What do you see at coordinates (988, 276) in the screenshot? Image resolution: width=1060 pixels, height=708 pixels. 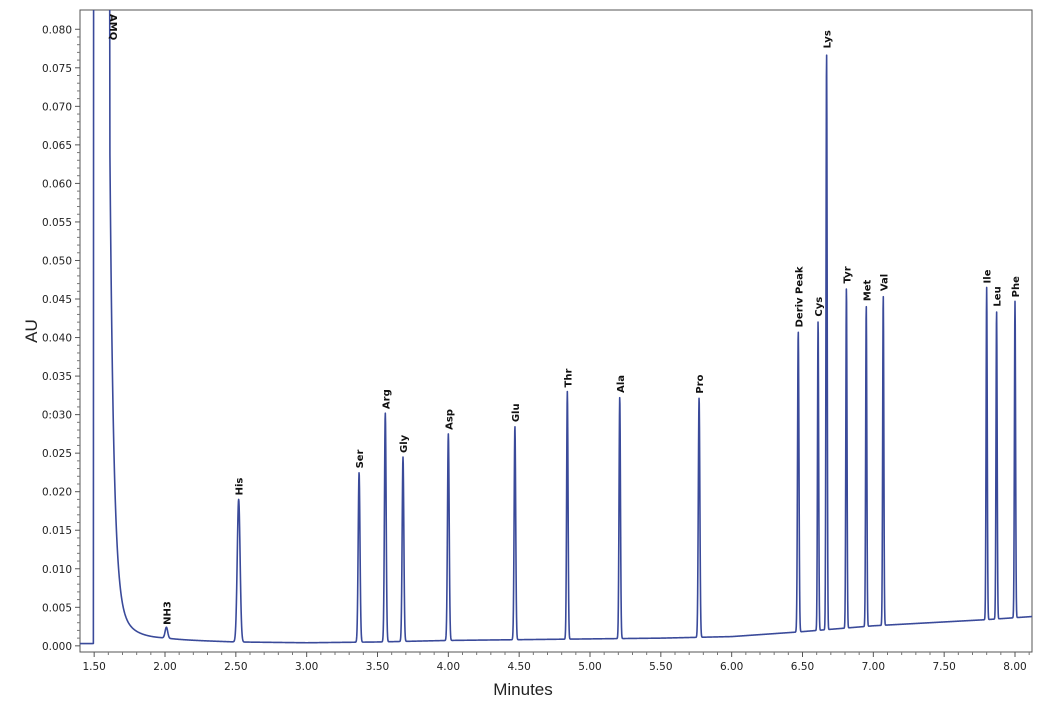 I see `peak-label: Ile` at bounding box center [988, 276].